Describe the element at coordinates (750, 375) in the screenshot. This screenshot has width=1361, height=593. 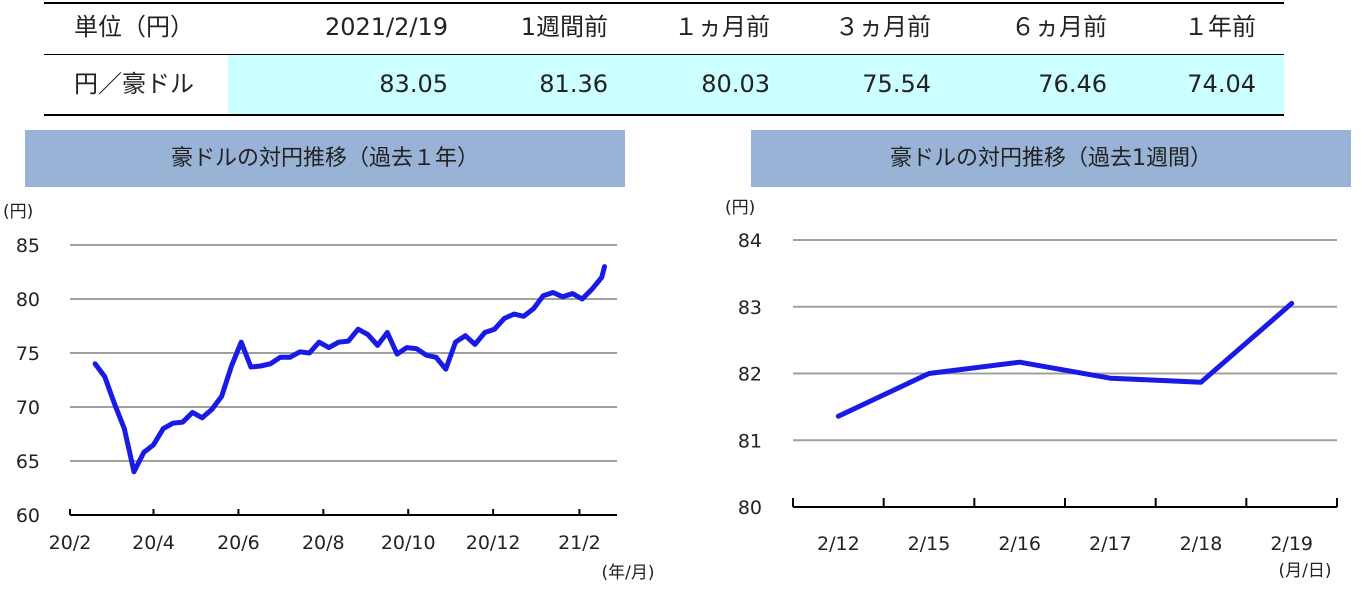
I see `y-tick-label: 82` at that location.